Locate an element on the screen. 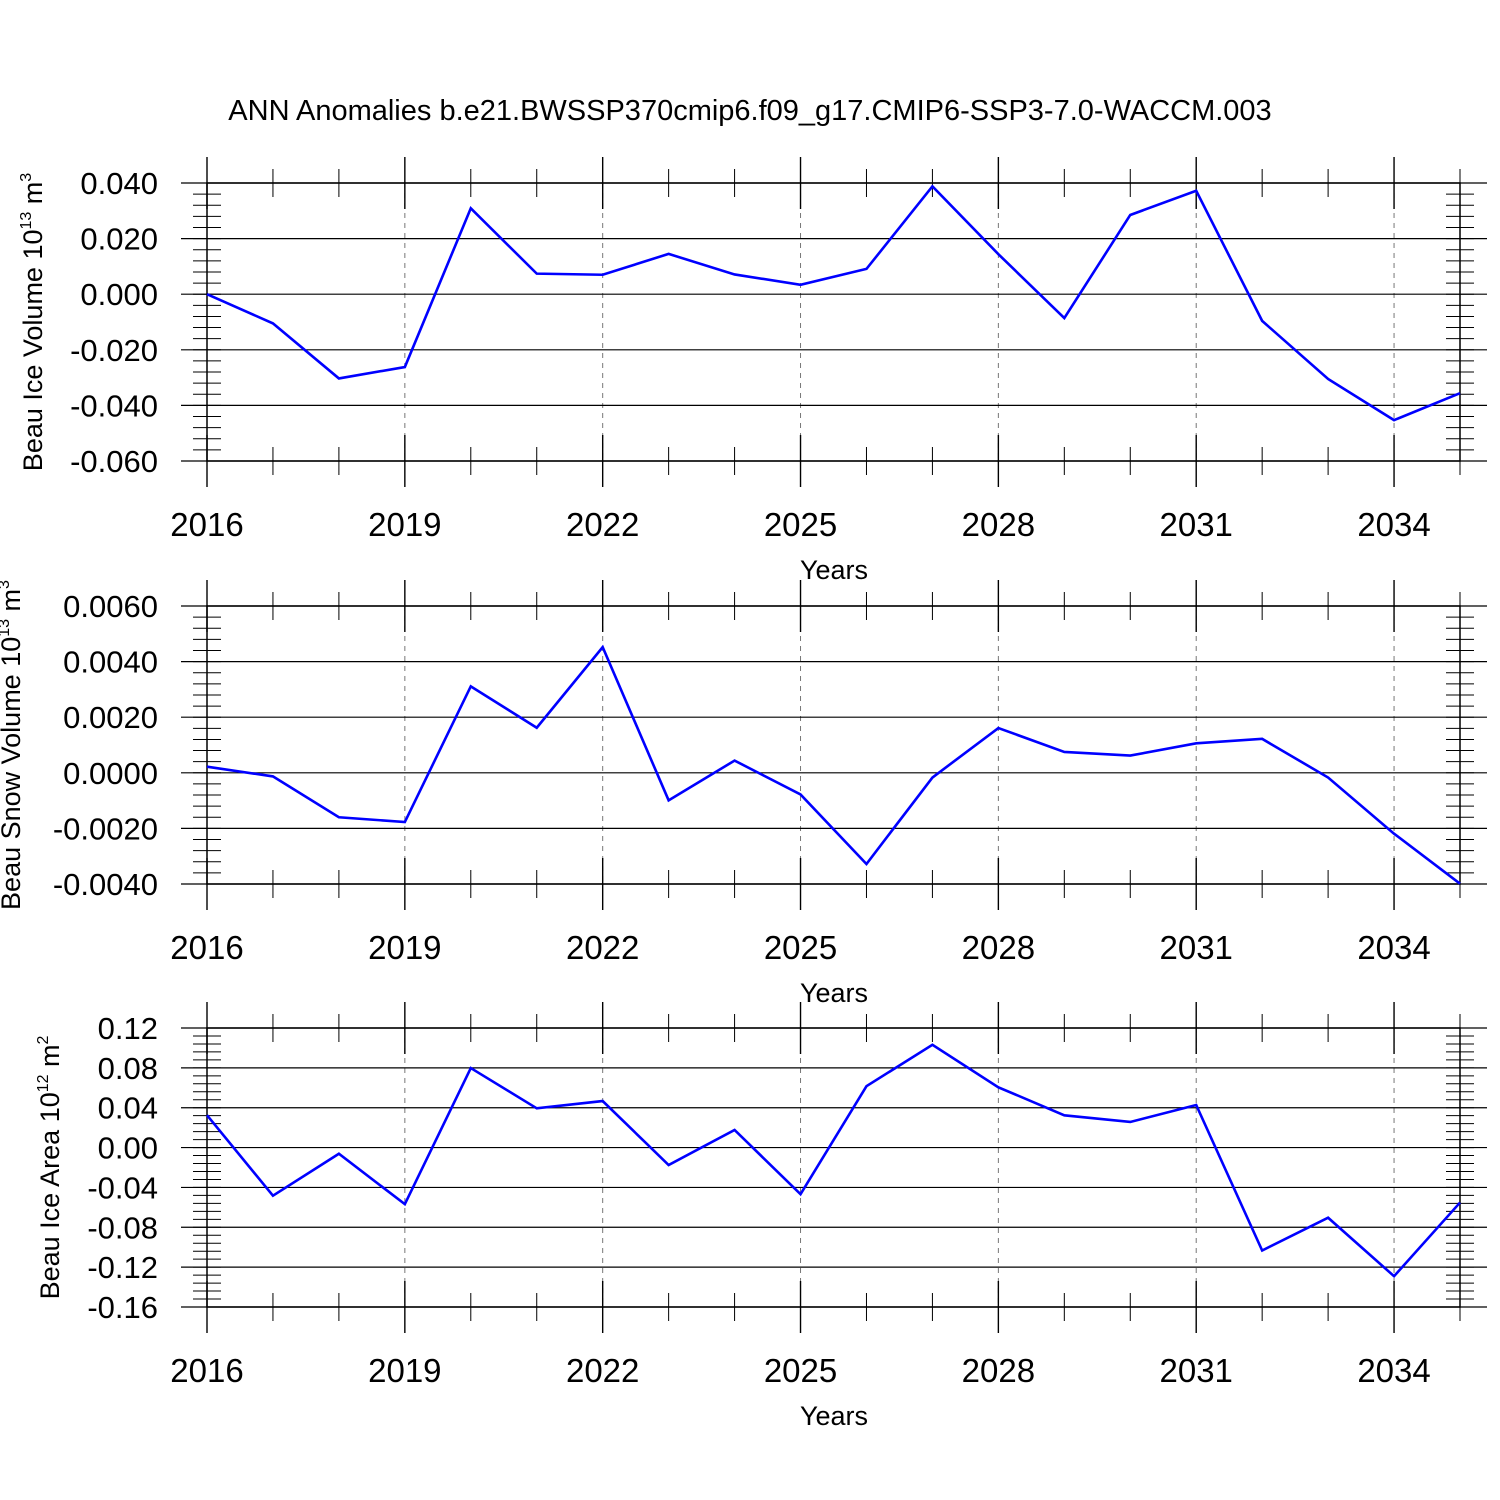 Image resolution: width=1500 pixels, height=1500 pixels. y-tick-label: -0.04 is located at coordinates (122, 1187).